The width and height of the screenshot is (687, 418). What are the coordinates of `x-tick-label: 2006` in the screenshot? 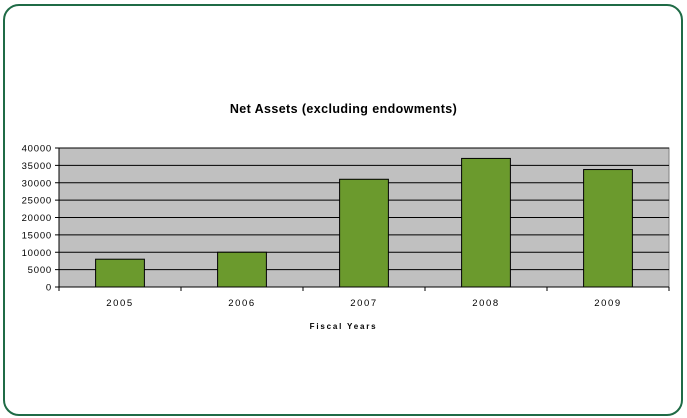 It's located at (242, 303).